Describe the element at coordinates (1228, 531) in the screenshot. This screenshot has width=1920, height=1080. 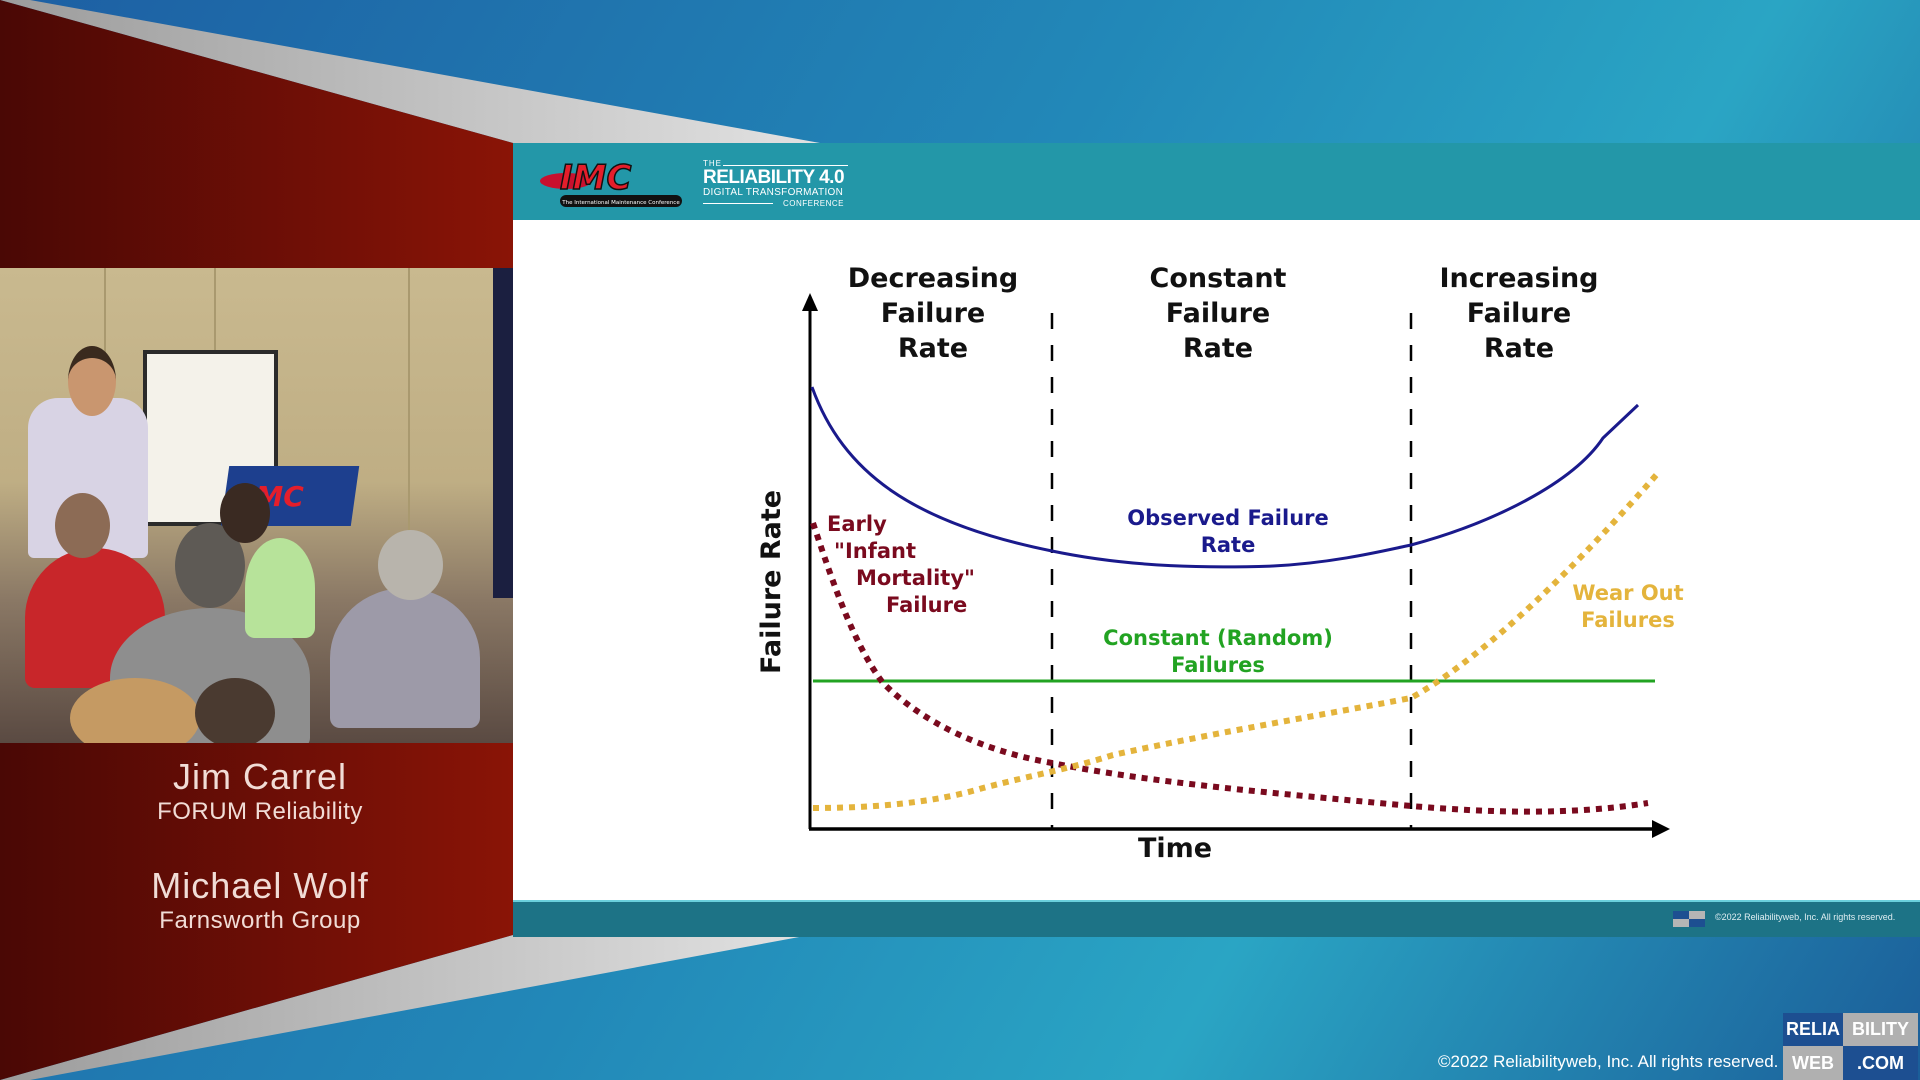
I see `observed-failure-label: Observed Failure Rate` at that location.